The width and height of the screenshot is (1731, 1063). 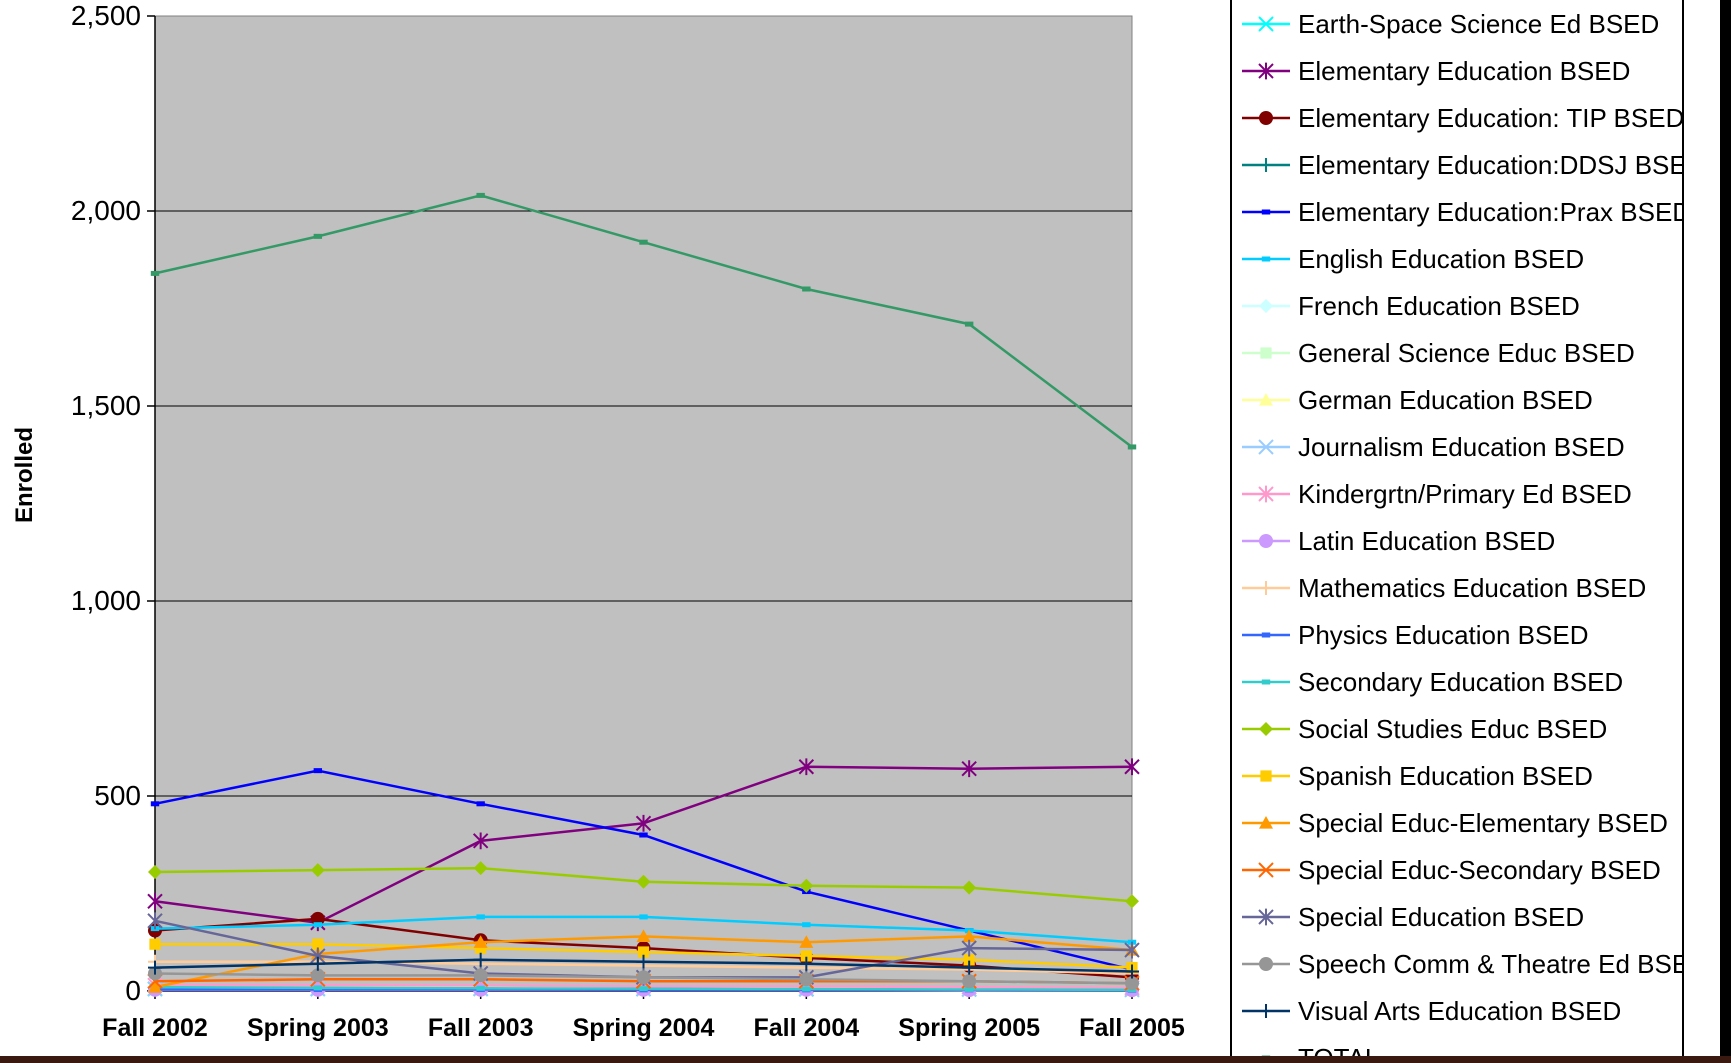 I want to click on legend-item: Physics Education BSED, so click(x=1457, y=635).